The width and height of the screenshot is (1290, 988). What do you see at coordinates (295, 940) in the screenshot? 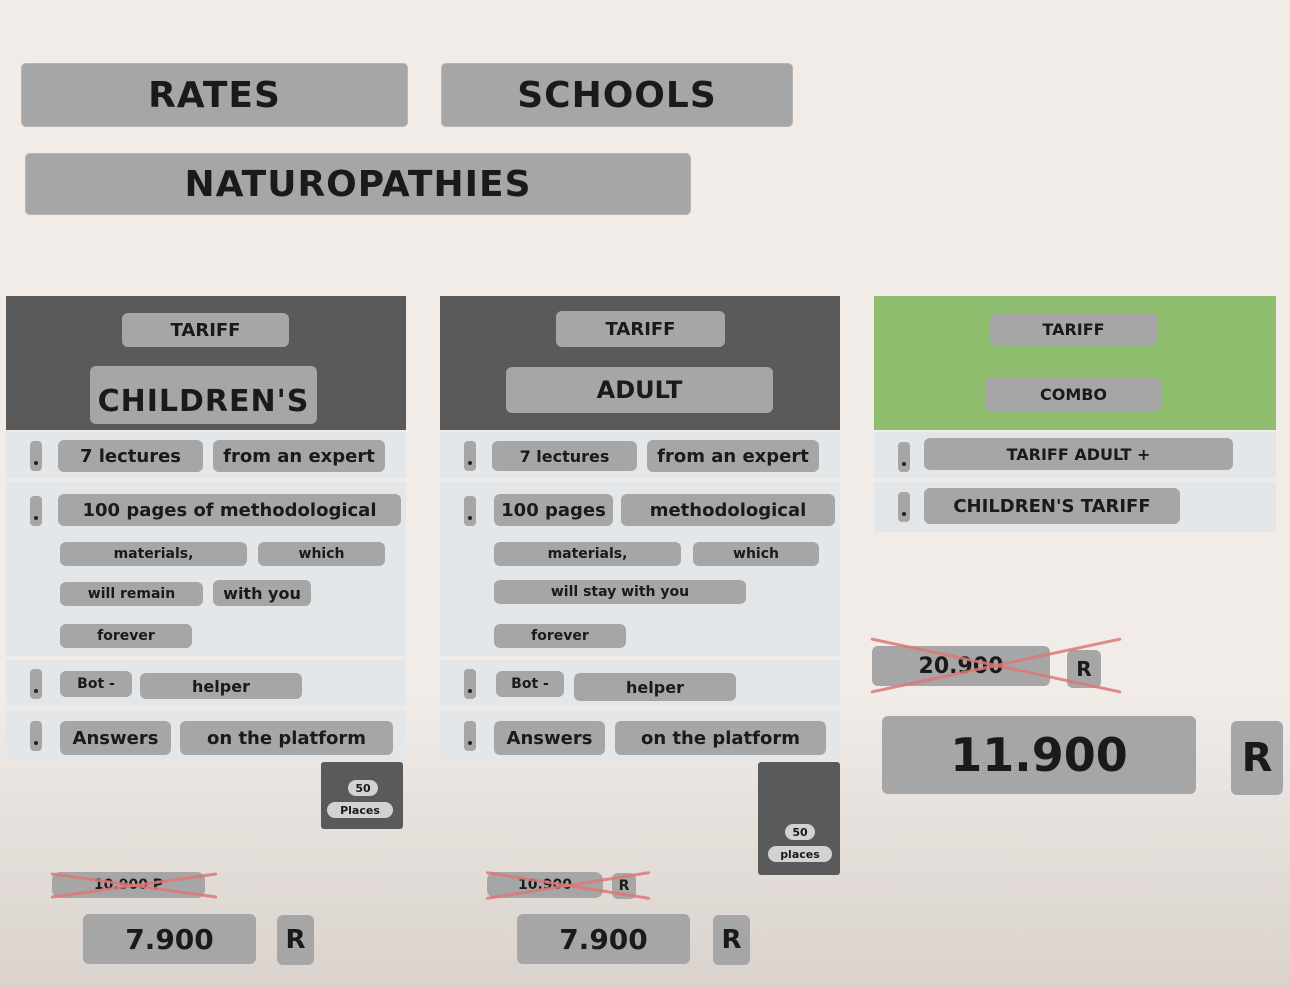
I see `children-currency: R` at bounding box center [295, 940].